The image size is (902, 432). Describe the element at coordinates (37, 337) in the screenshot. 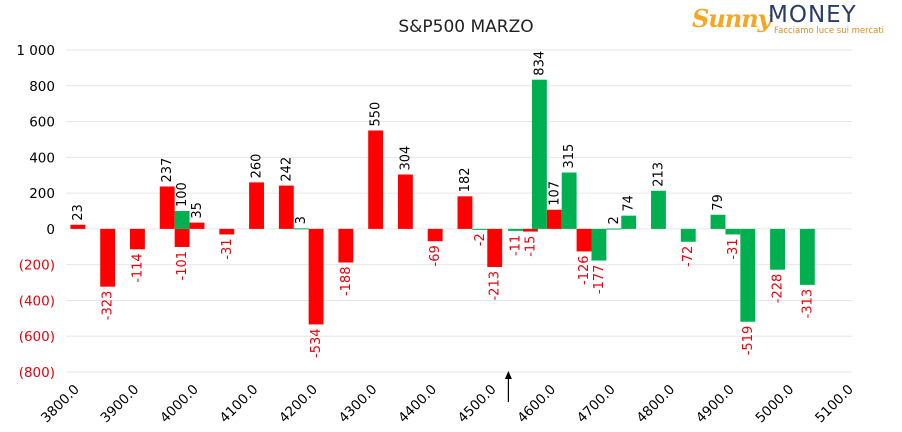

I see `y-tick-label: (600)` at that location.